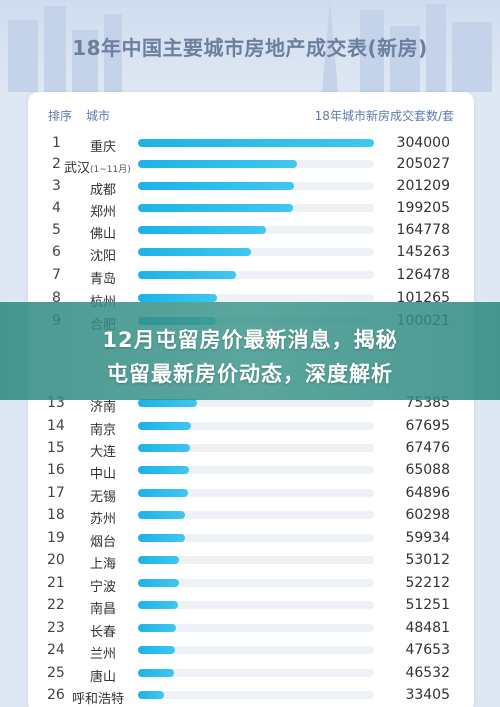  What do you see at coordinates (103, 497) in the screenshot?
I see `city-label: 无锡` at bounding box center [103, 497].